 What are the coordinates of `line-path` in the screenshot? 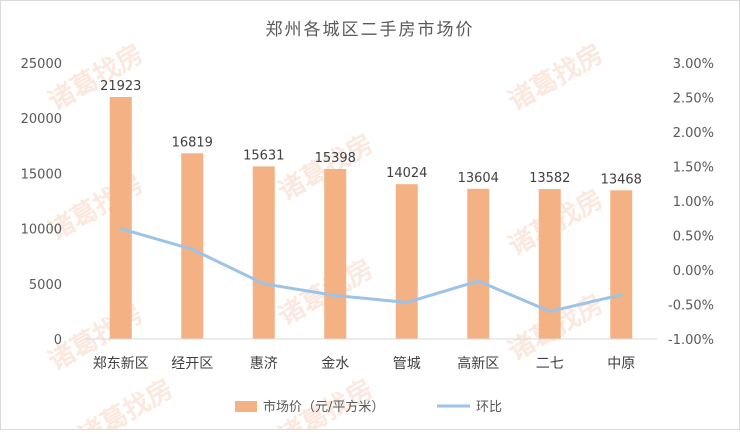 It's located at (371, 270).